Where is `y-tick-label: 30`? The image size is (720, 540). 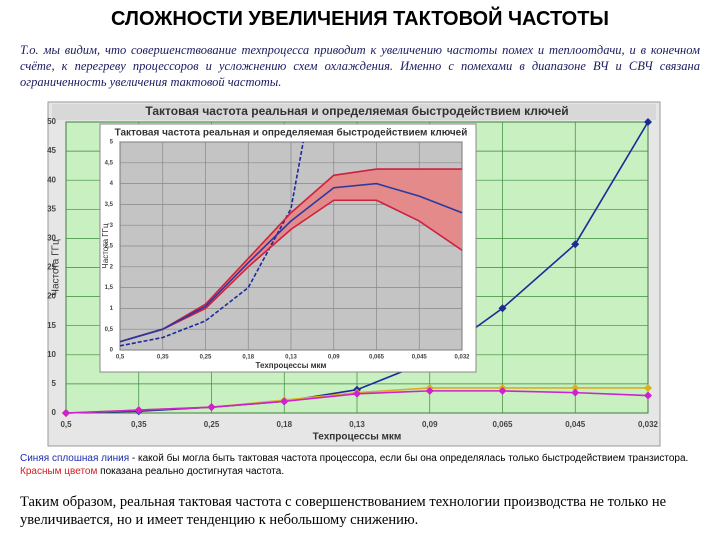 y-tick-label: 30 is located at coordinates (51, 238).